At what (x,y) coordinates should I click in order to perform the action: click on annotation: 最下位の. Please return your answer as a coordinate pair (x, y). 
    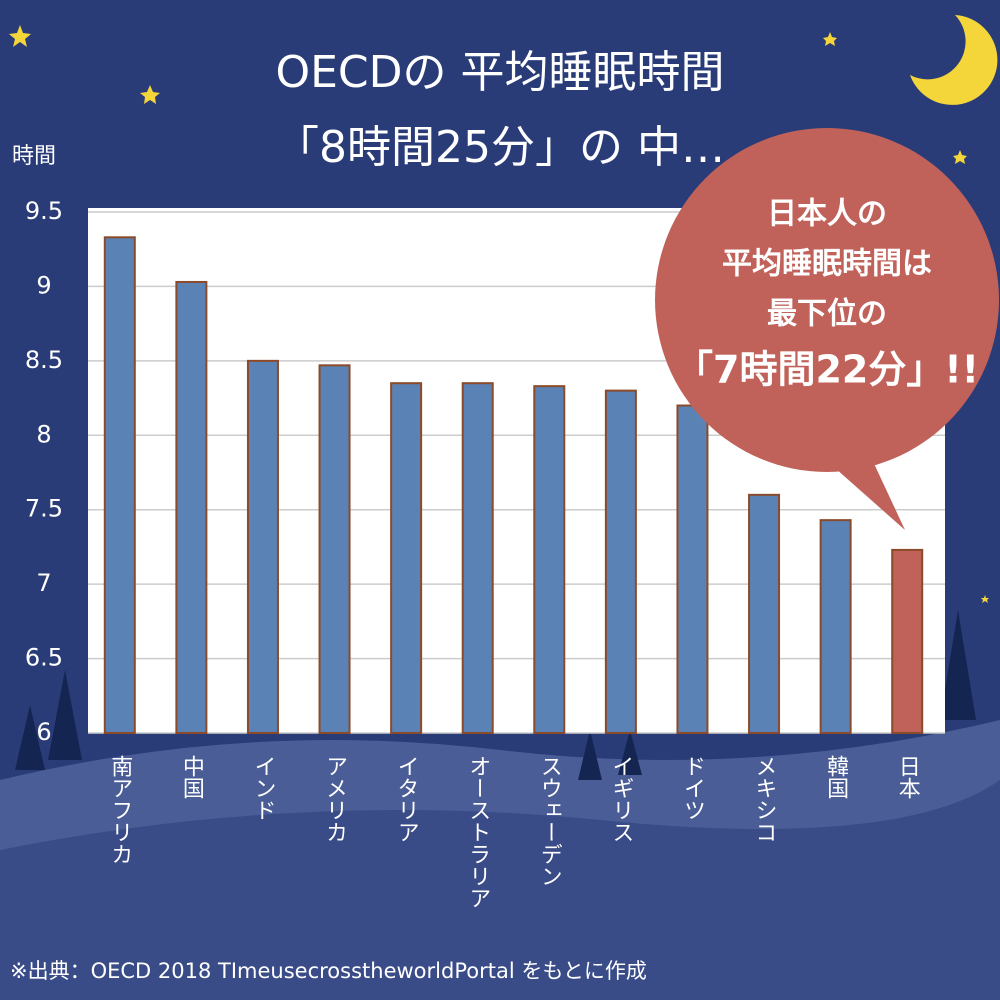
    Looking at the image, I should click on (827, 314).